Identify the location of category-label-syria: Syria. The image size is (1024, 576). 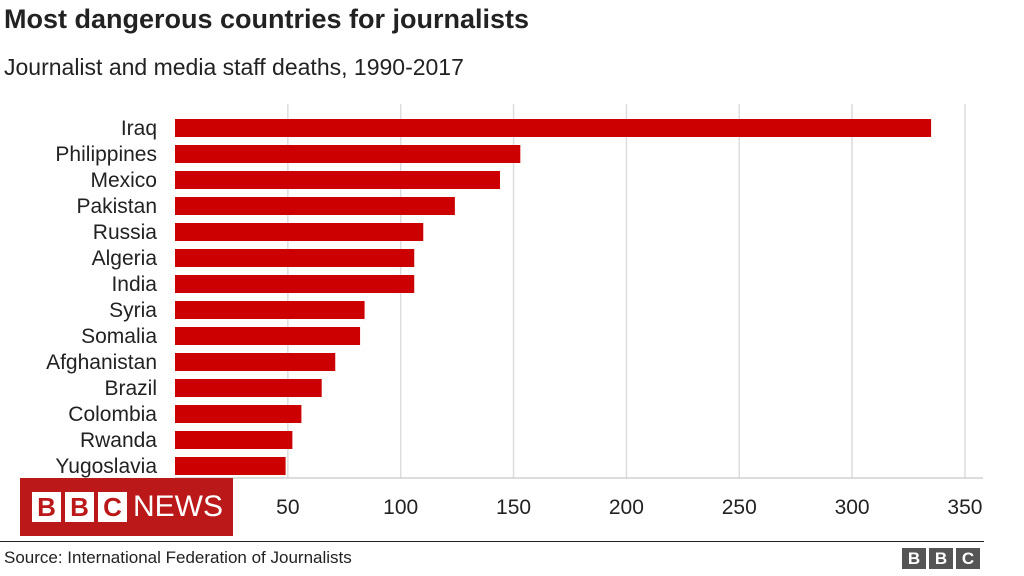
(133, 310).